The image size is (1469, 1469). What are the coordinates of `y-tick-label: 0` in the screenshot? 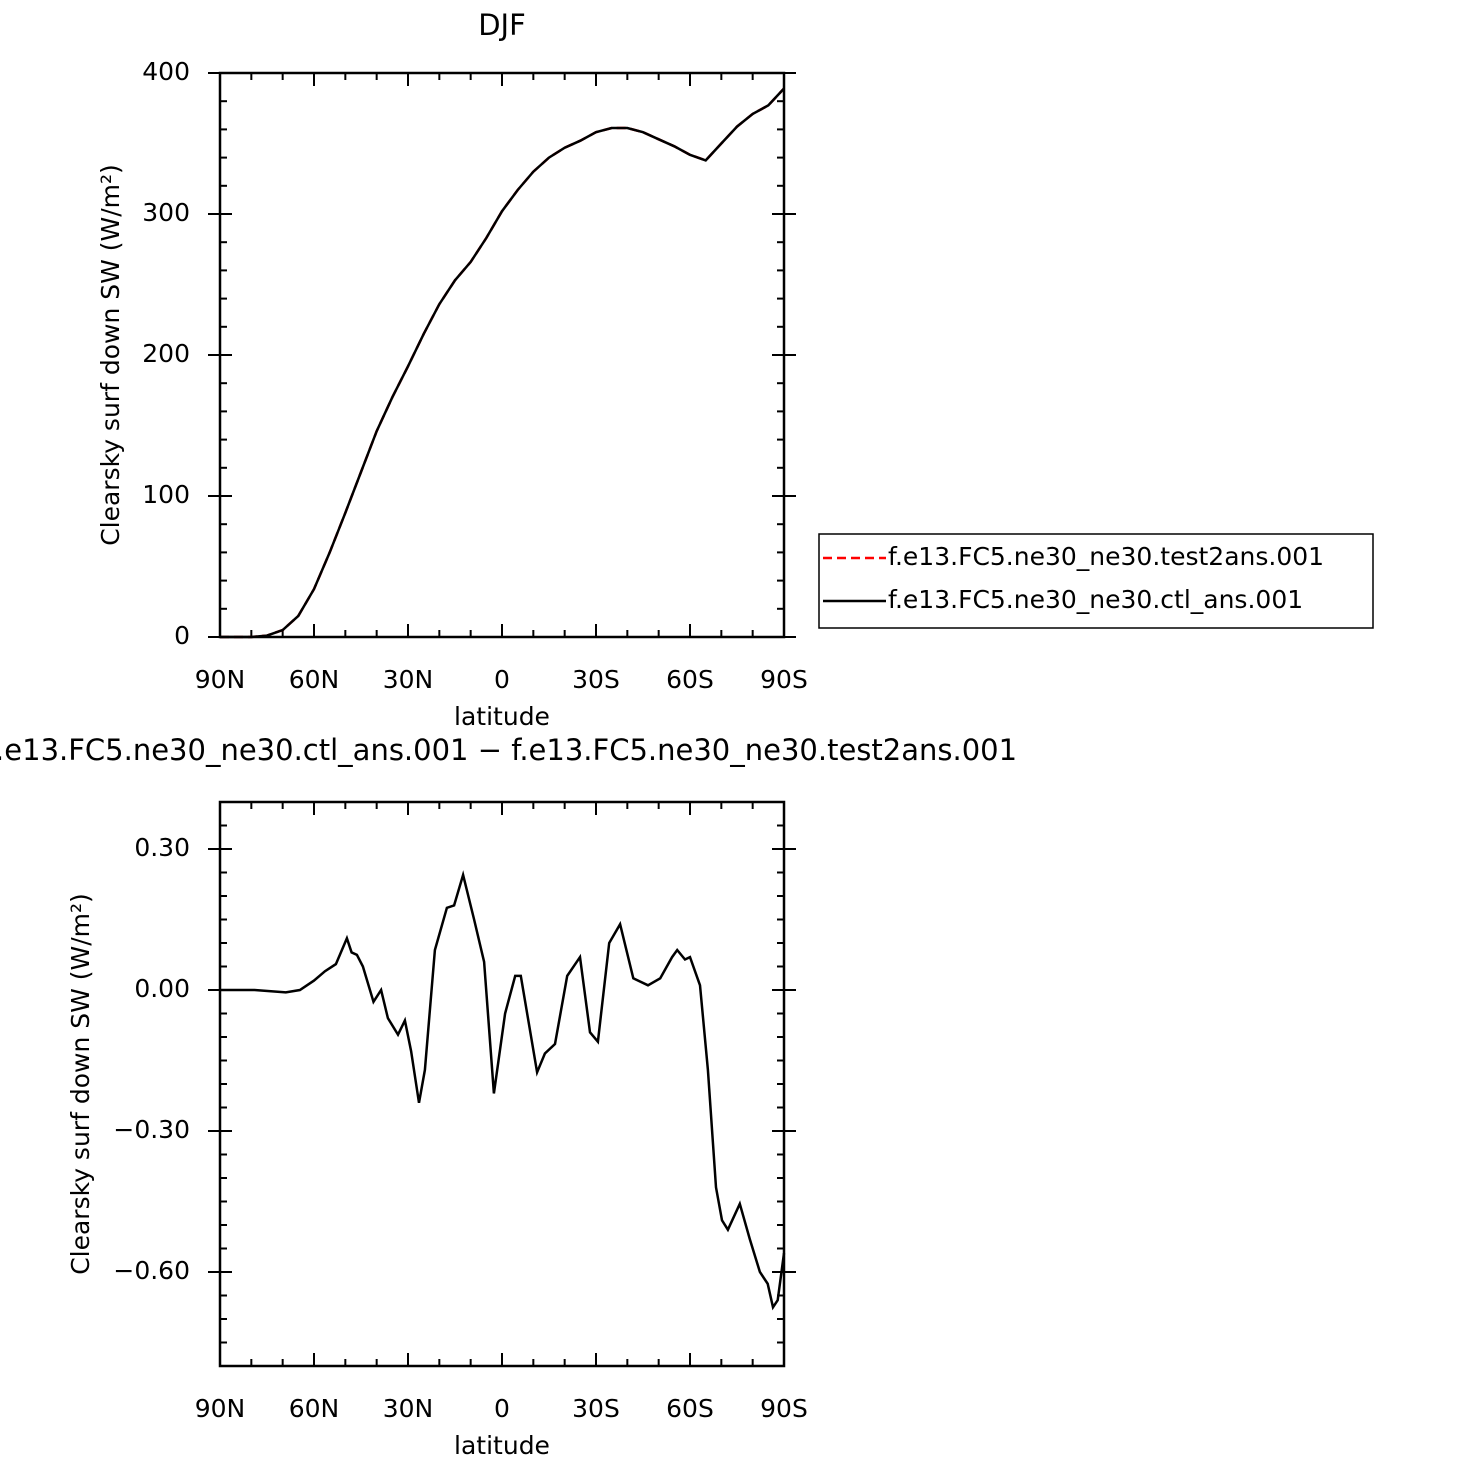 It's located at (182, 635).